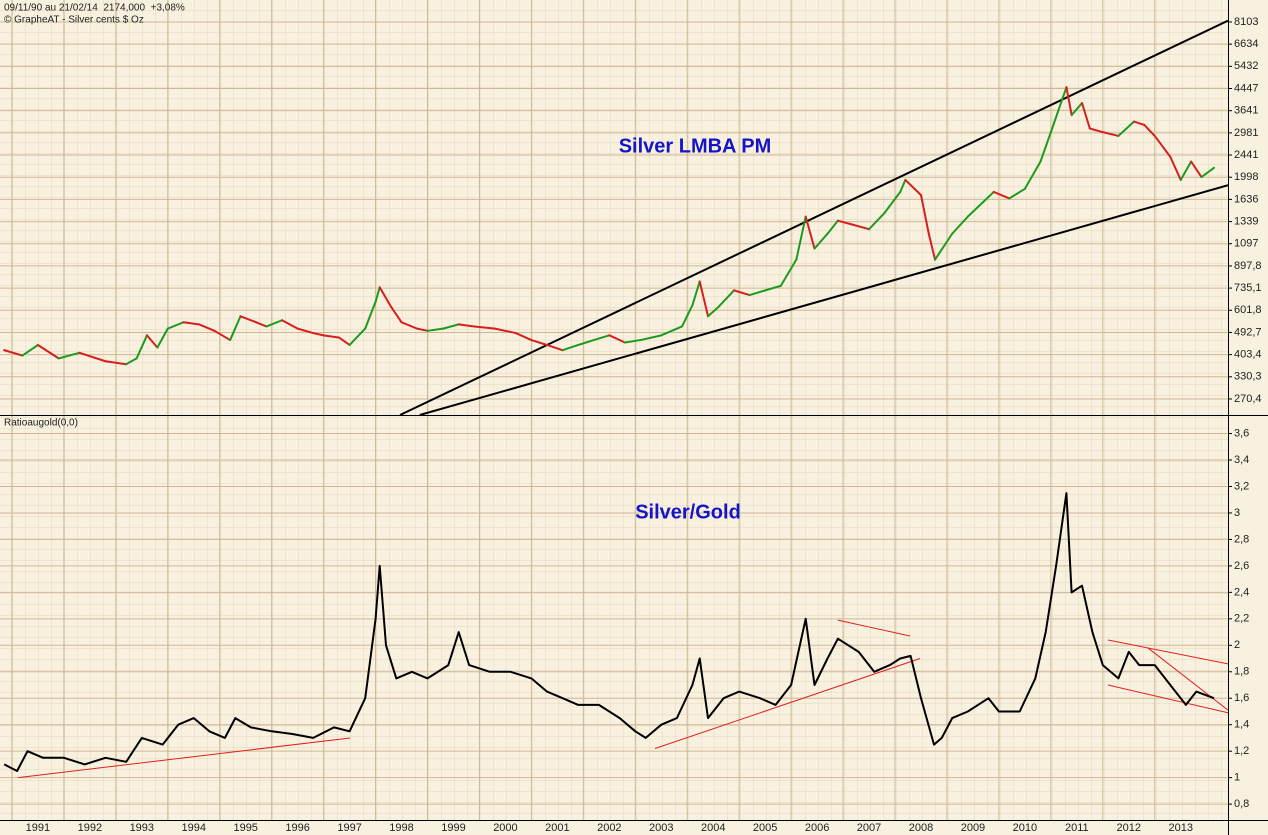 This screenshot has height=835, width=1268. Describe the element at coordinates (1241, 751) in the screenshot. I see `y-tick-label: 1,2` at that location.